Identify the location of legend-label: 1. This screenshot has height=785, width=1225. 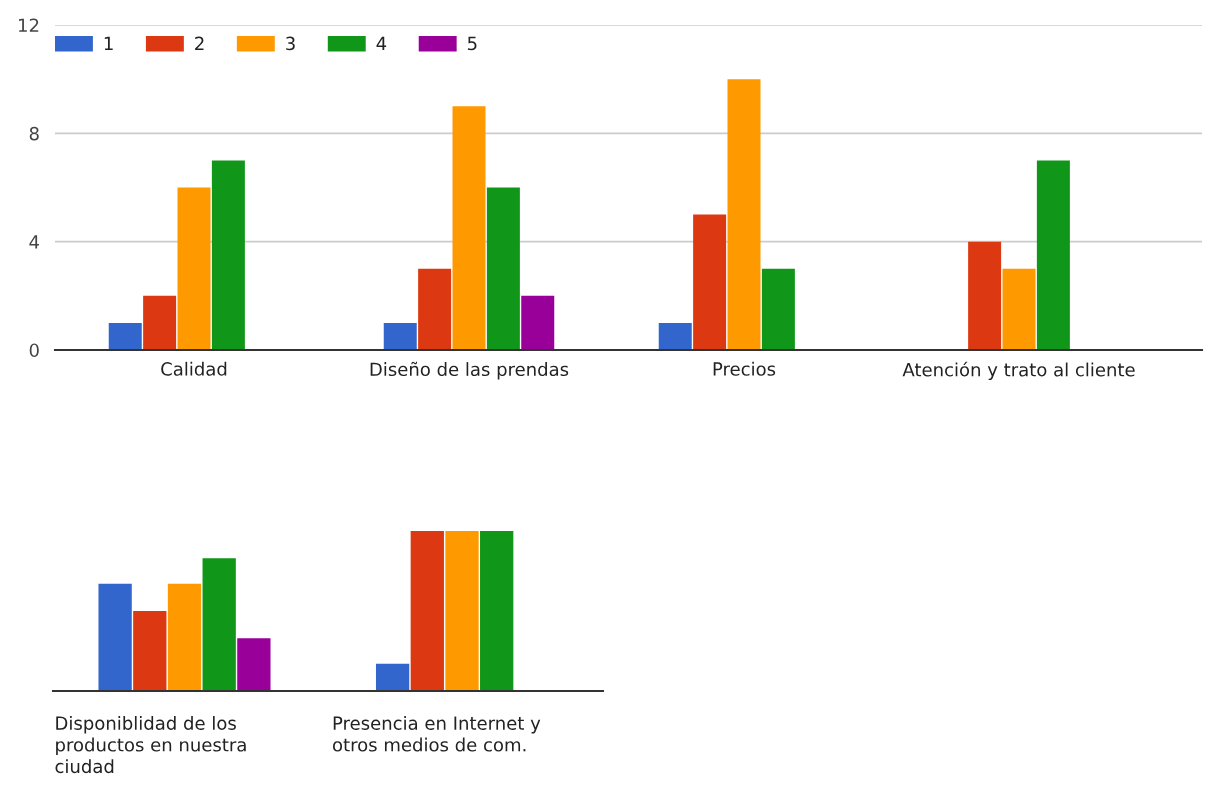
(108, 43).